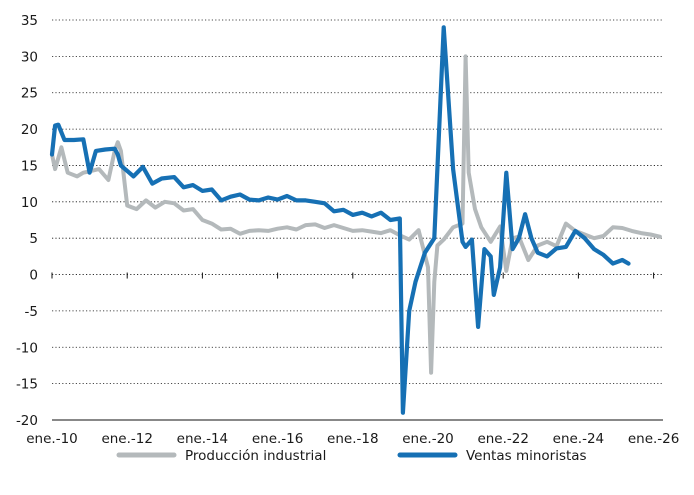 The height and width of the screenshot is (495, 694). What do you see at coordinates (29, 166) in the screenshot?
I see `y-tick-label: 15` at bounding box center [29, 166].